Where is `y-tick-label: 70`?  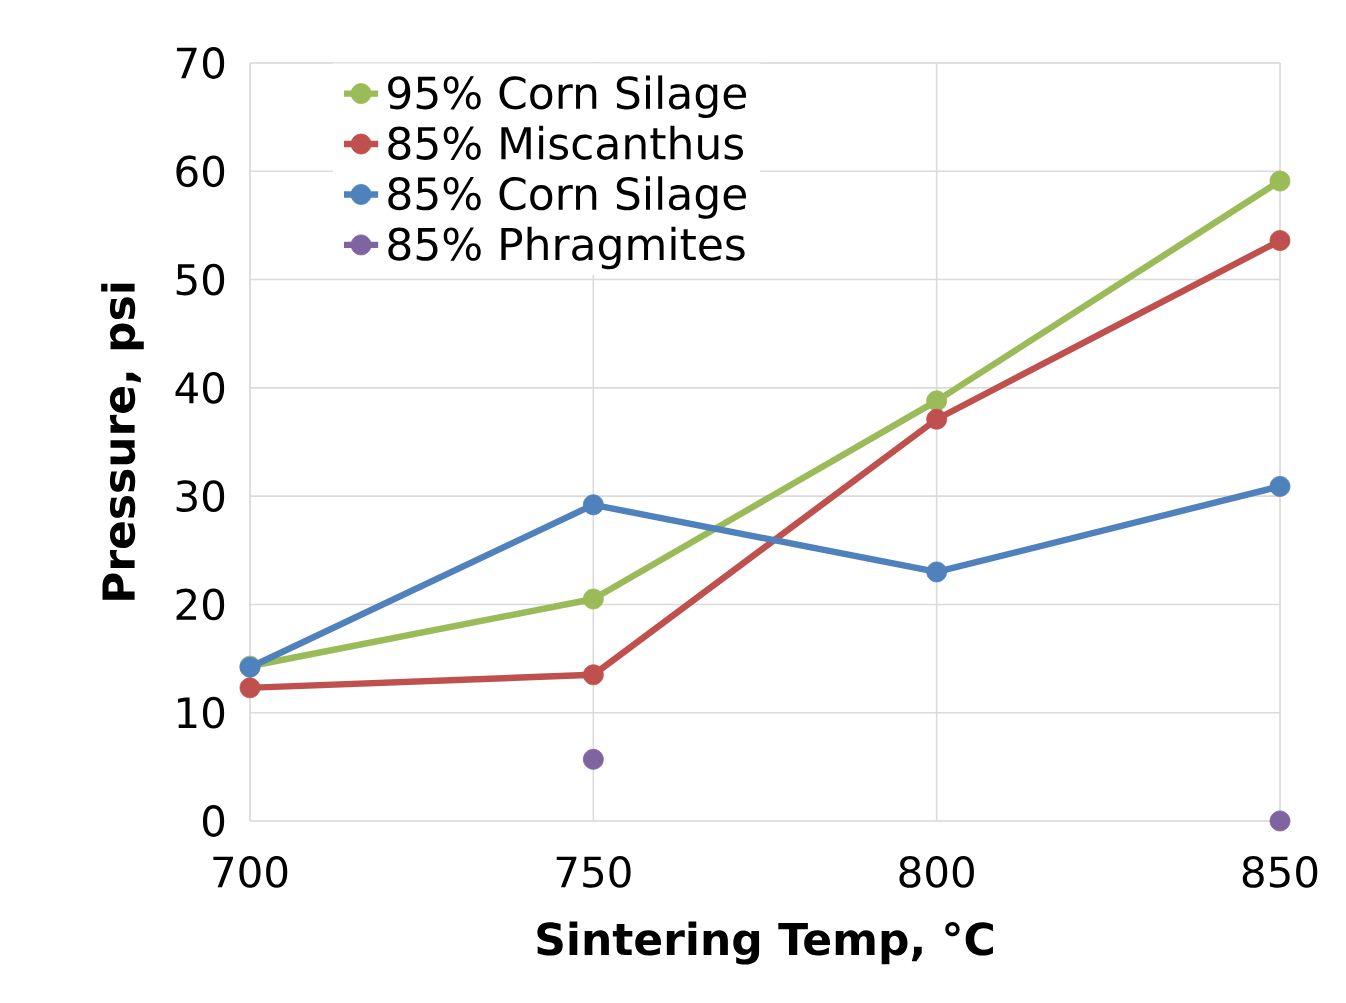 y-tick-label: 70 is located at coordinates (200, 63).